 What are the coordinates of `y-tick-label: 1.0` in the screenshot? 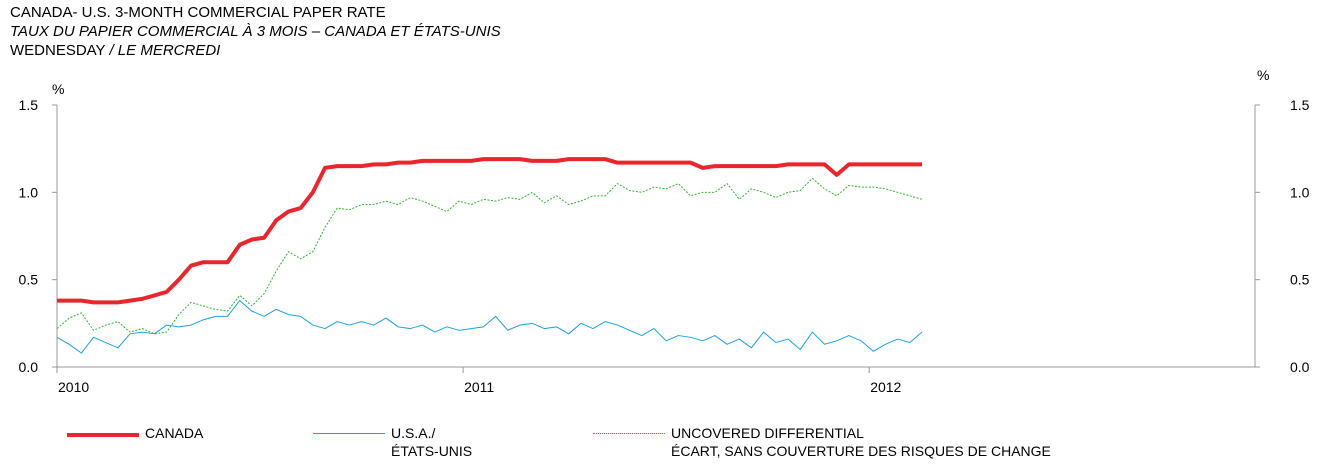 It's located at (29, 192).